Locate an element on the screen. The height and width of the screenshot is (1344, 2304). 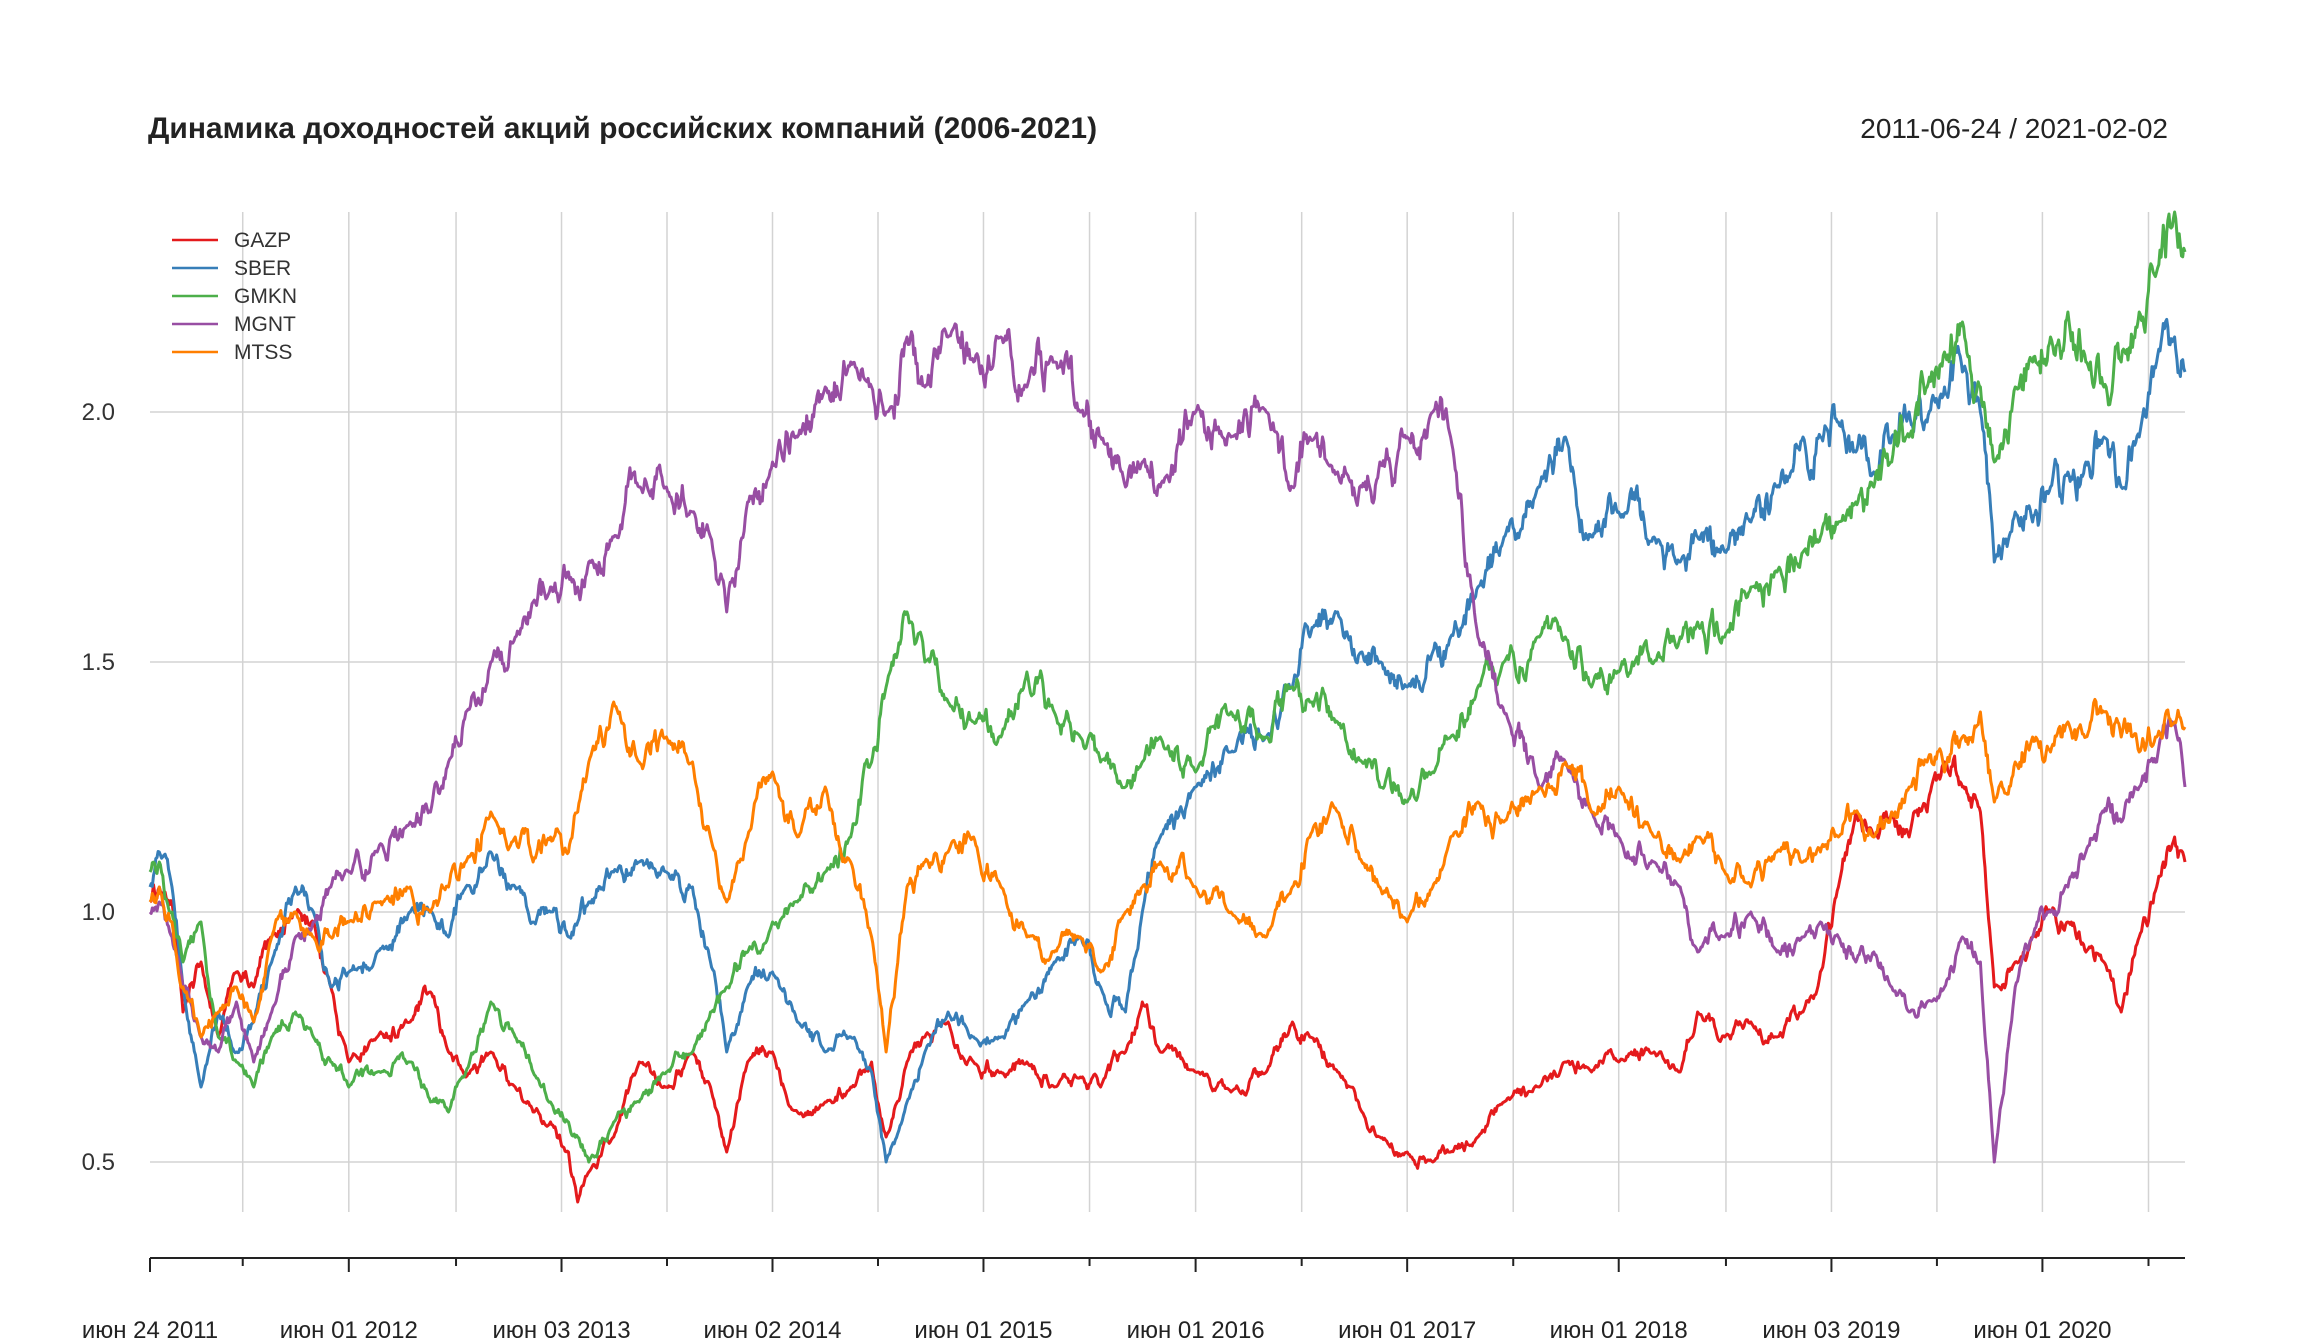
x-tick-label: июн 01 2020 is located at coordinates (2042, 1330).